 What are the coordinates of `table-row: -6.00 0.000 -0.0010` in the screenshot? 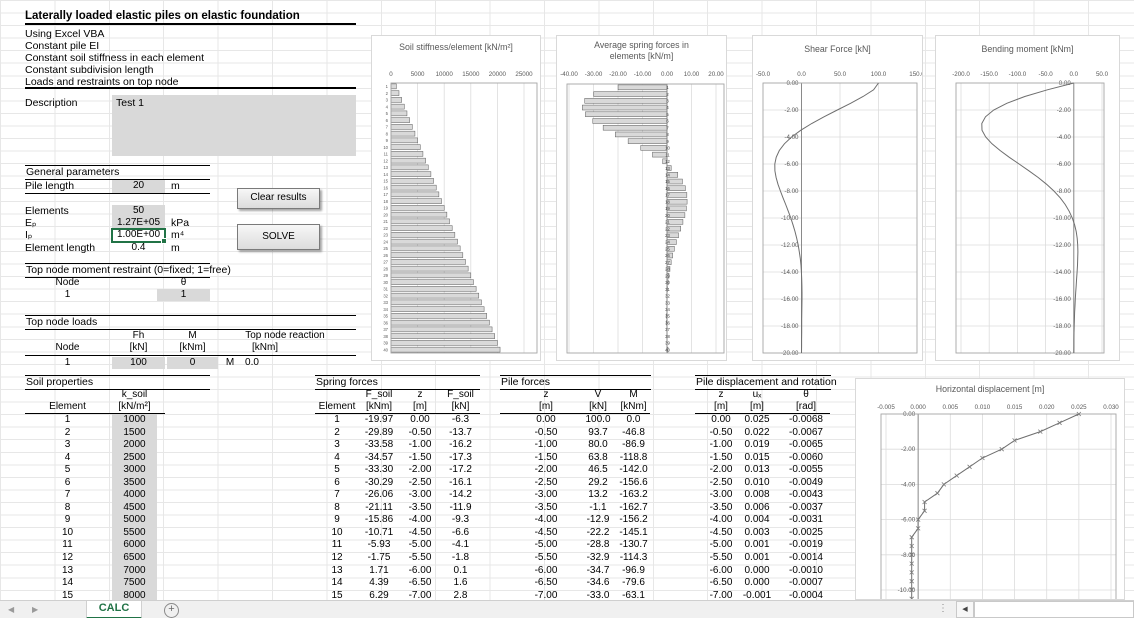 It's located at (765, 571).